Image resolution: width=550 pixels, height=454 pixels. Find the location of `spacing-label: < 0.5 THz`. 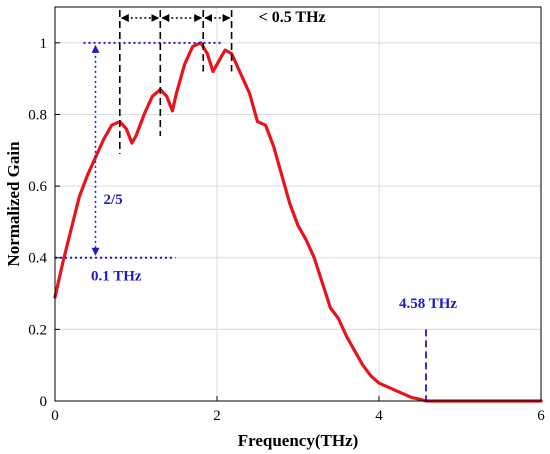

spacing-label: < 0.5 THz is located at coordinates (292, 17).